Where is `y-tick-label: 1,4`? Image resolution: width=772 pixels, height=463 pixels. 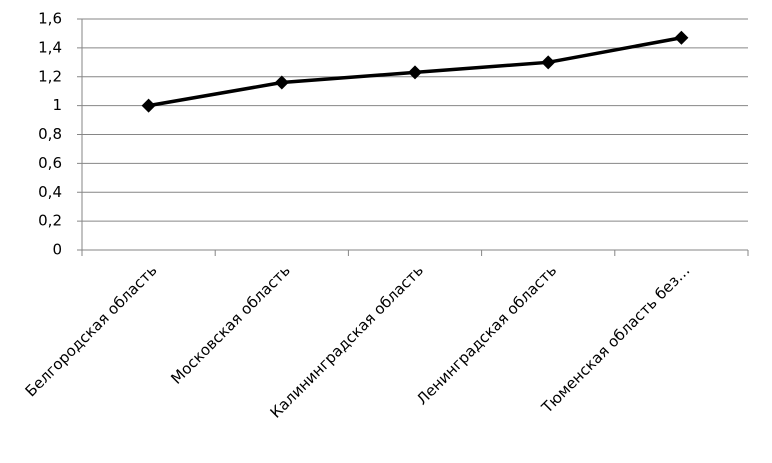 y-tick-label: 1,4 is located at coordinates (50, 47).